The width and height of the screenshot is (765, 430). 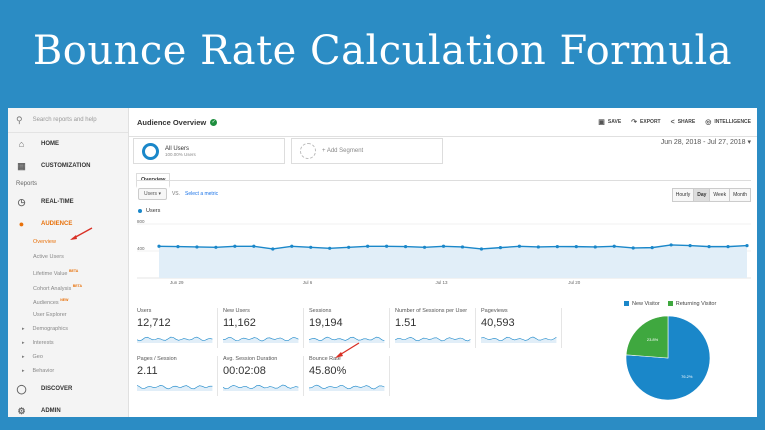 I want to click on export-button: ↷ EXPORT, so click(x=645, y=122).